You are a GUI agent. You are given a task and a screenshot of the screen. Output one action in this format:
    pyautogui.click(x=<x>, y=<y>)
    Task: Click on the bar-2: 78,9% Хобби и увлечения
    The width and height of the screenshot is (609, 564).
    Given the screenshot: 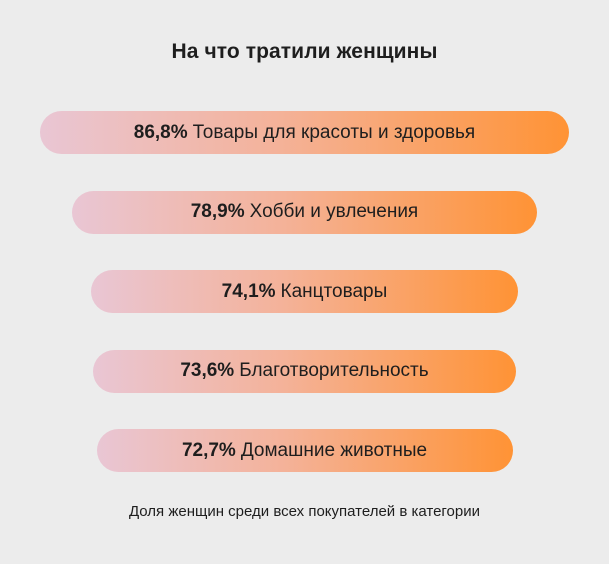 What is the action you would take?
    pyautogui.click(x=304, y=212)
    